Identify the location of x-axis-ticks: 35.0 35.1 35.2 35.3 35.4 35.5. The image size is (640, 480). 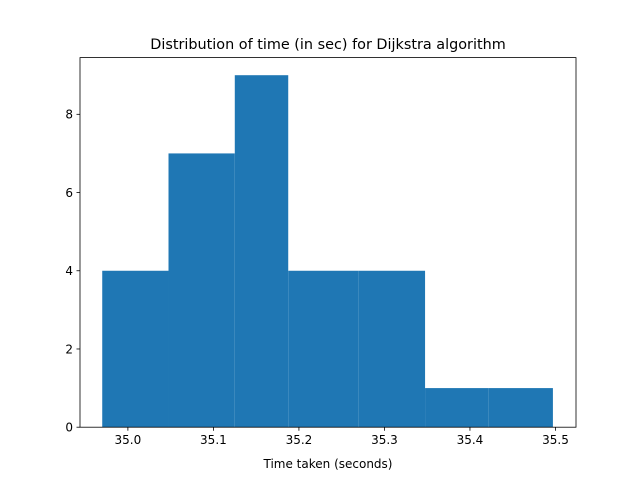
(342, 437).